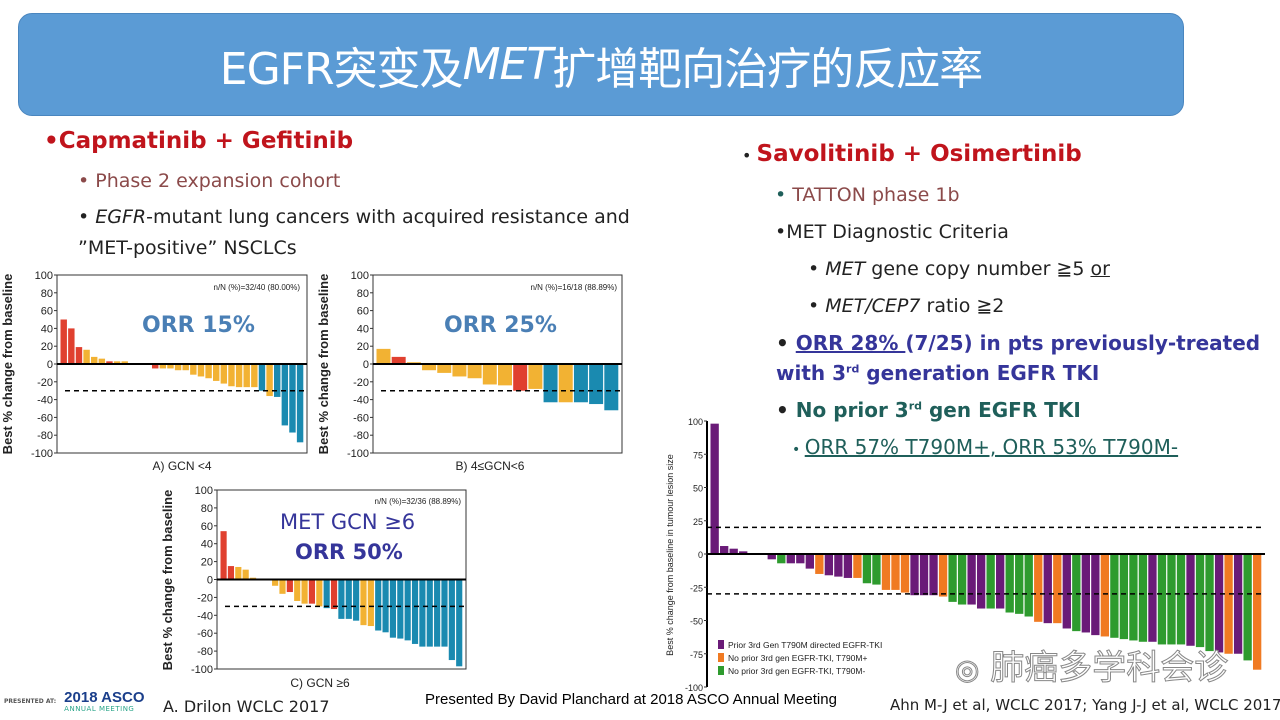 The width and height of the screenshot is (1280, 720). Describe the element at coordinates (320, 683) in the screenshot. I see `chart-title: C) GCN ≥6` at that location.